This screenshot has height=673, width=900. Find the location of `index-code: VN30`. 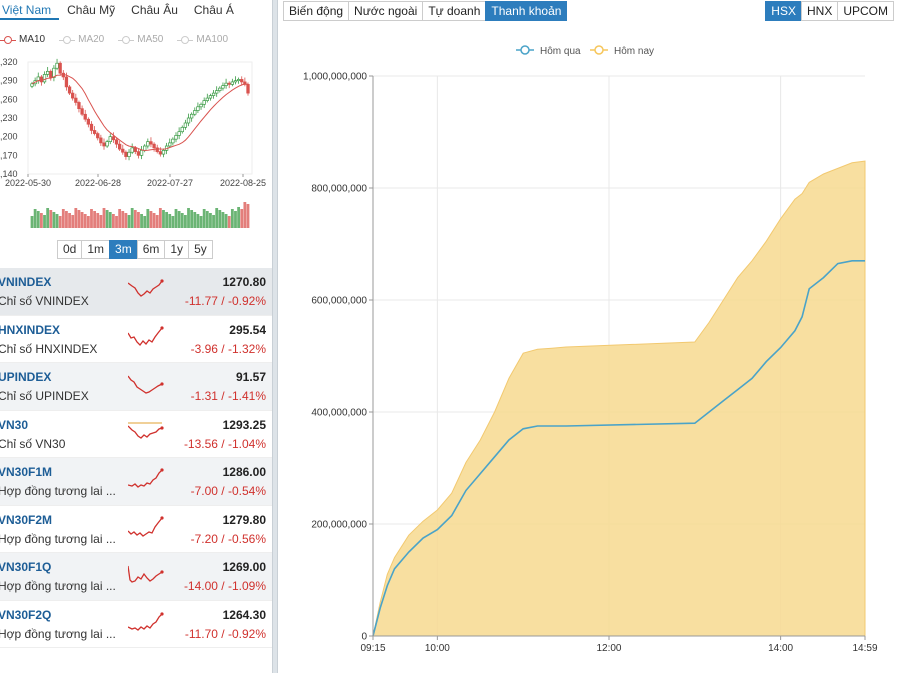

index-code: VN30 is located at coordinates (14, 424).